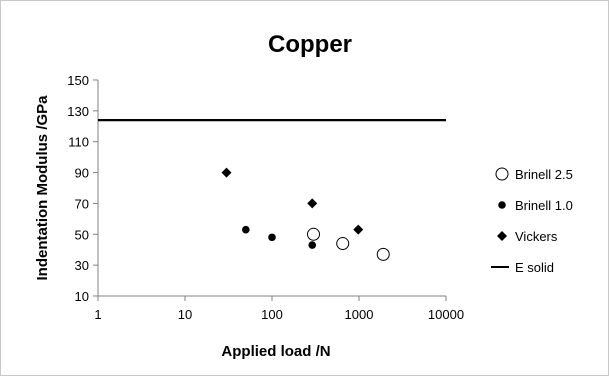 This screenshot has width=609, height=376. What do you see at coordinates (272, 314) in the screenshot?
I see `x-tick-label: 100` at bounding box center [272, 314].